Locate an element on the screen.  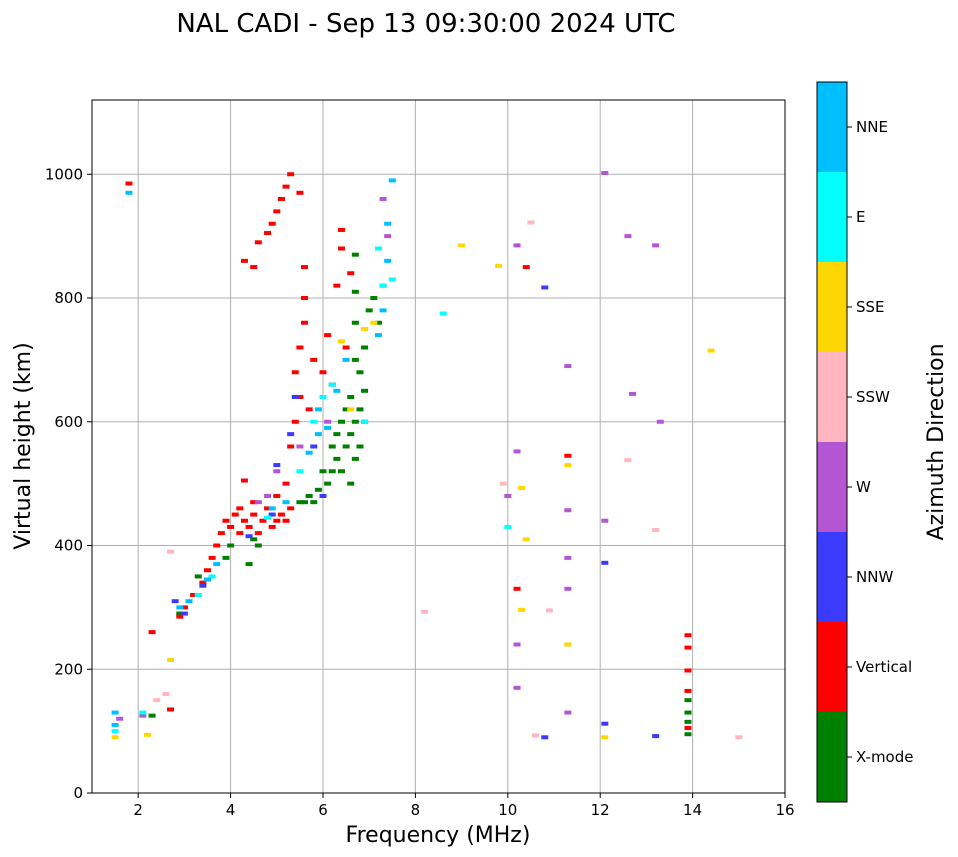
y-tick-label: 600 is located at coordinates (68, 422).